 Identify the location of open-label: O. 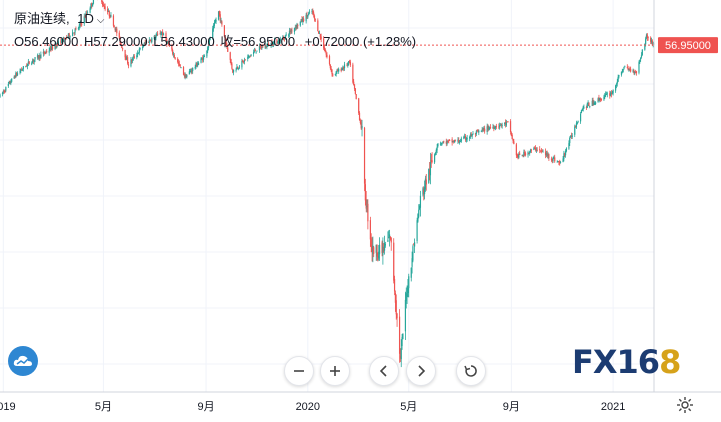
(19, 41).